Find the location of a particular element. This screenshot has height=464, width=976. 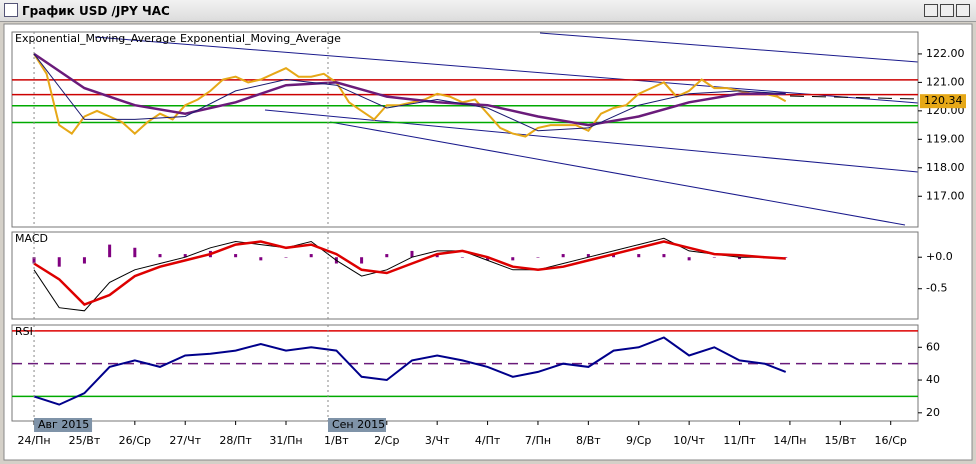

x-tick-label: 24/Пн is located at coordinates (33, 440).